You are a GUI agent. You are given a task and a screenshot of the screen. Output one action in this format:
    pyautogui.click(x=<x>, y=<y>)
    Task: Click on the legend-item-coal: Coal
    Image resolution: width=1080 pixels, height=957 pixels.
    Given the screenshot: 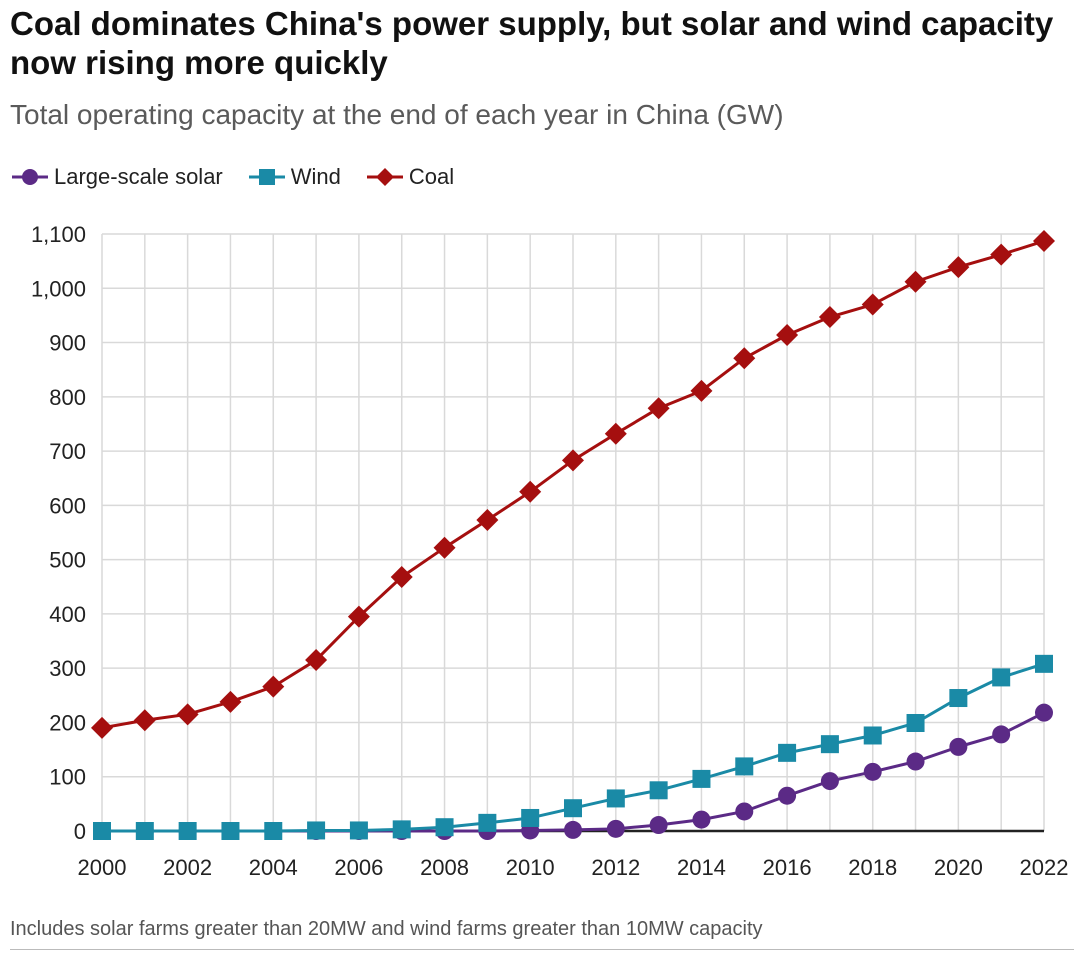 What is the action you would take?
    pyautogui.click(x=410, y=177)
    